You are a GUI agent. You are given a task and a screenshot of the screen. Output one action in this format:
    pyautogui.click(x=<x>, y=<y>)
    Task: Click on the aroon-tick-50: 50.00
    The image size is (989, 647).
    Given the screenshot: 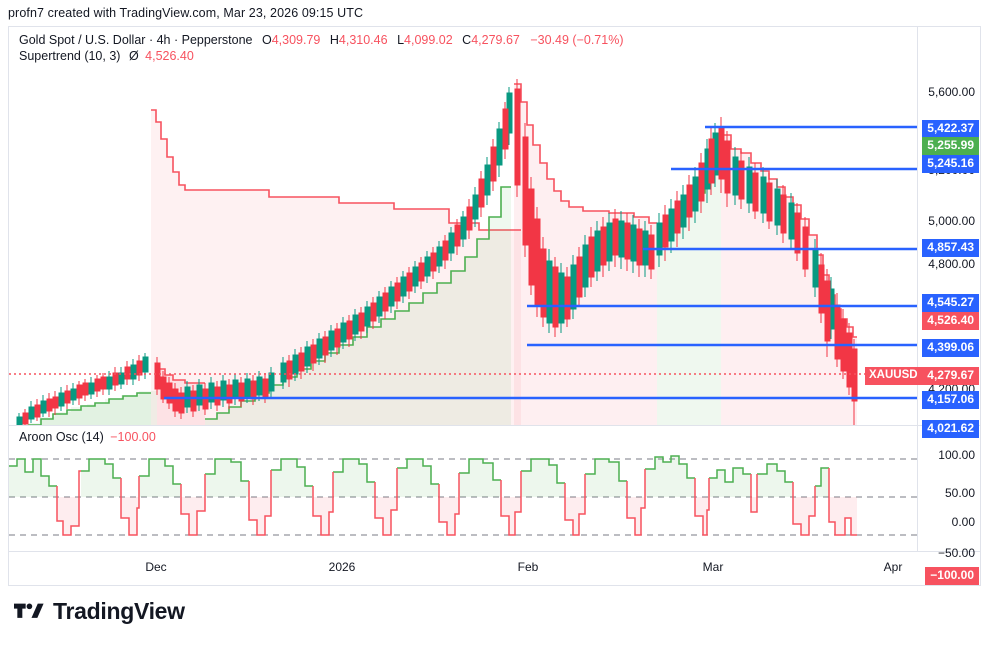 What is the action you would take?
    pyautogui.click(x=959, y=493)
    